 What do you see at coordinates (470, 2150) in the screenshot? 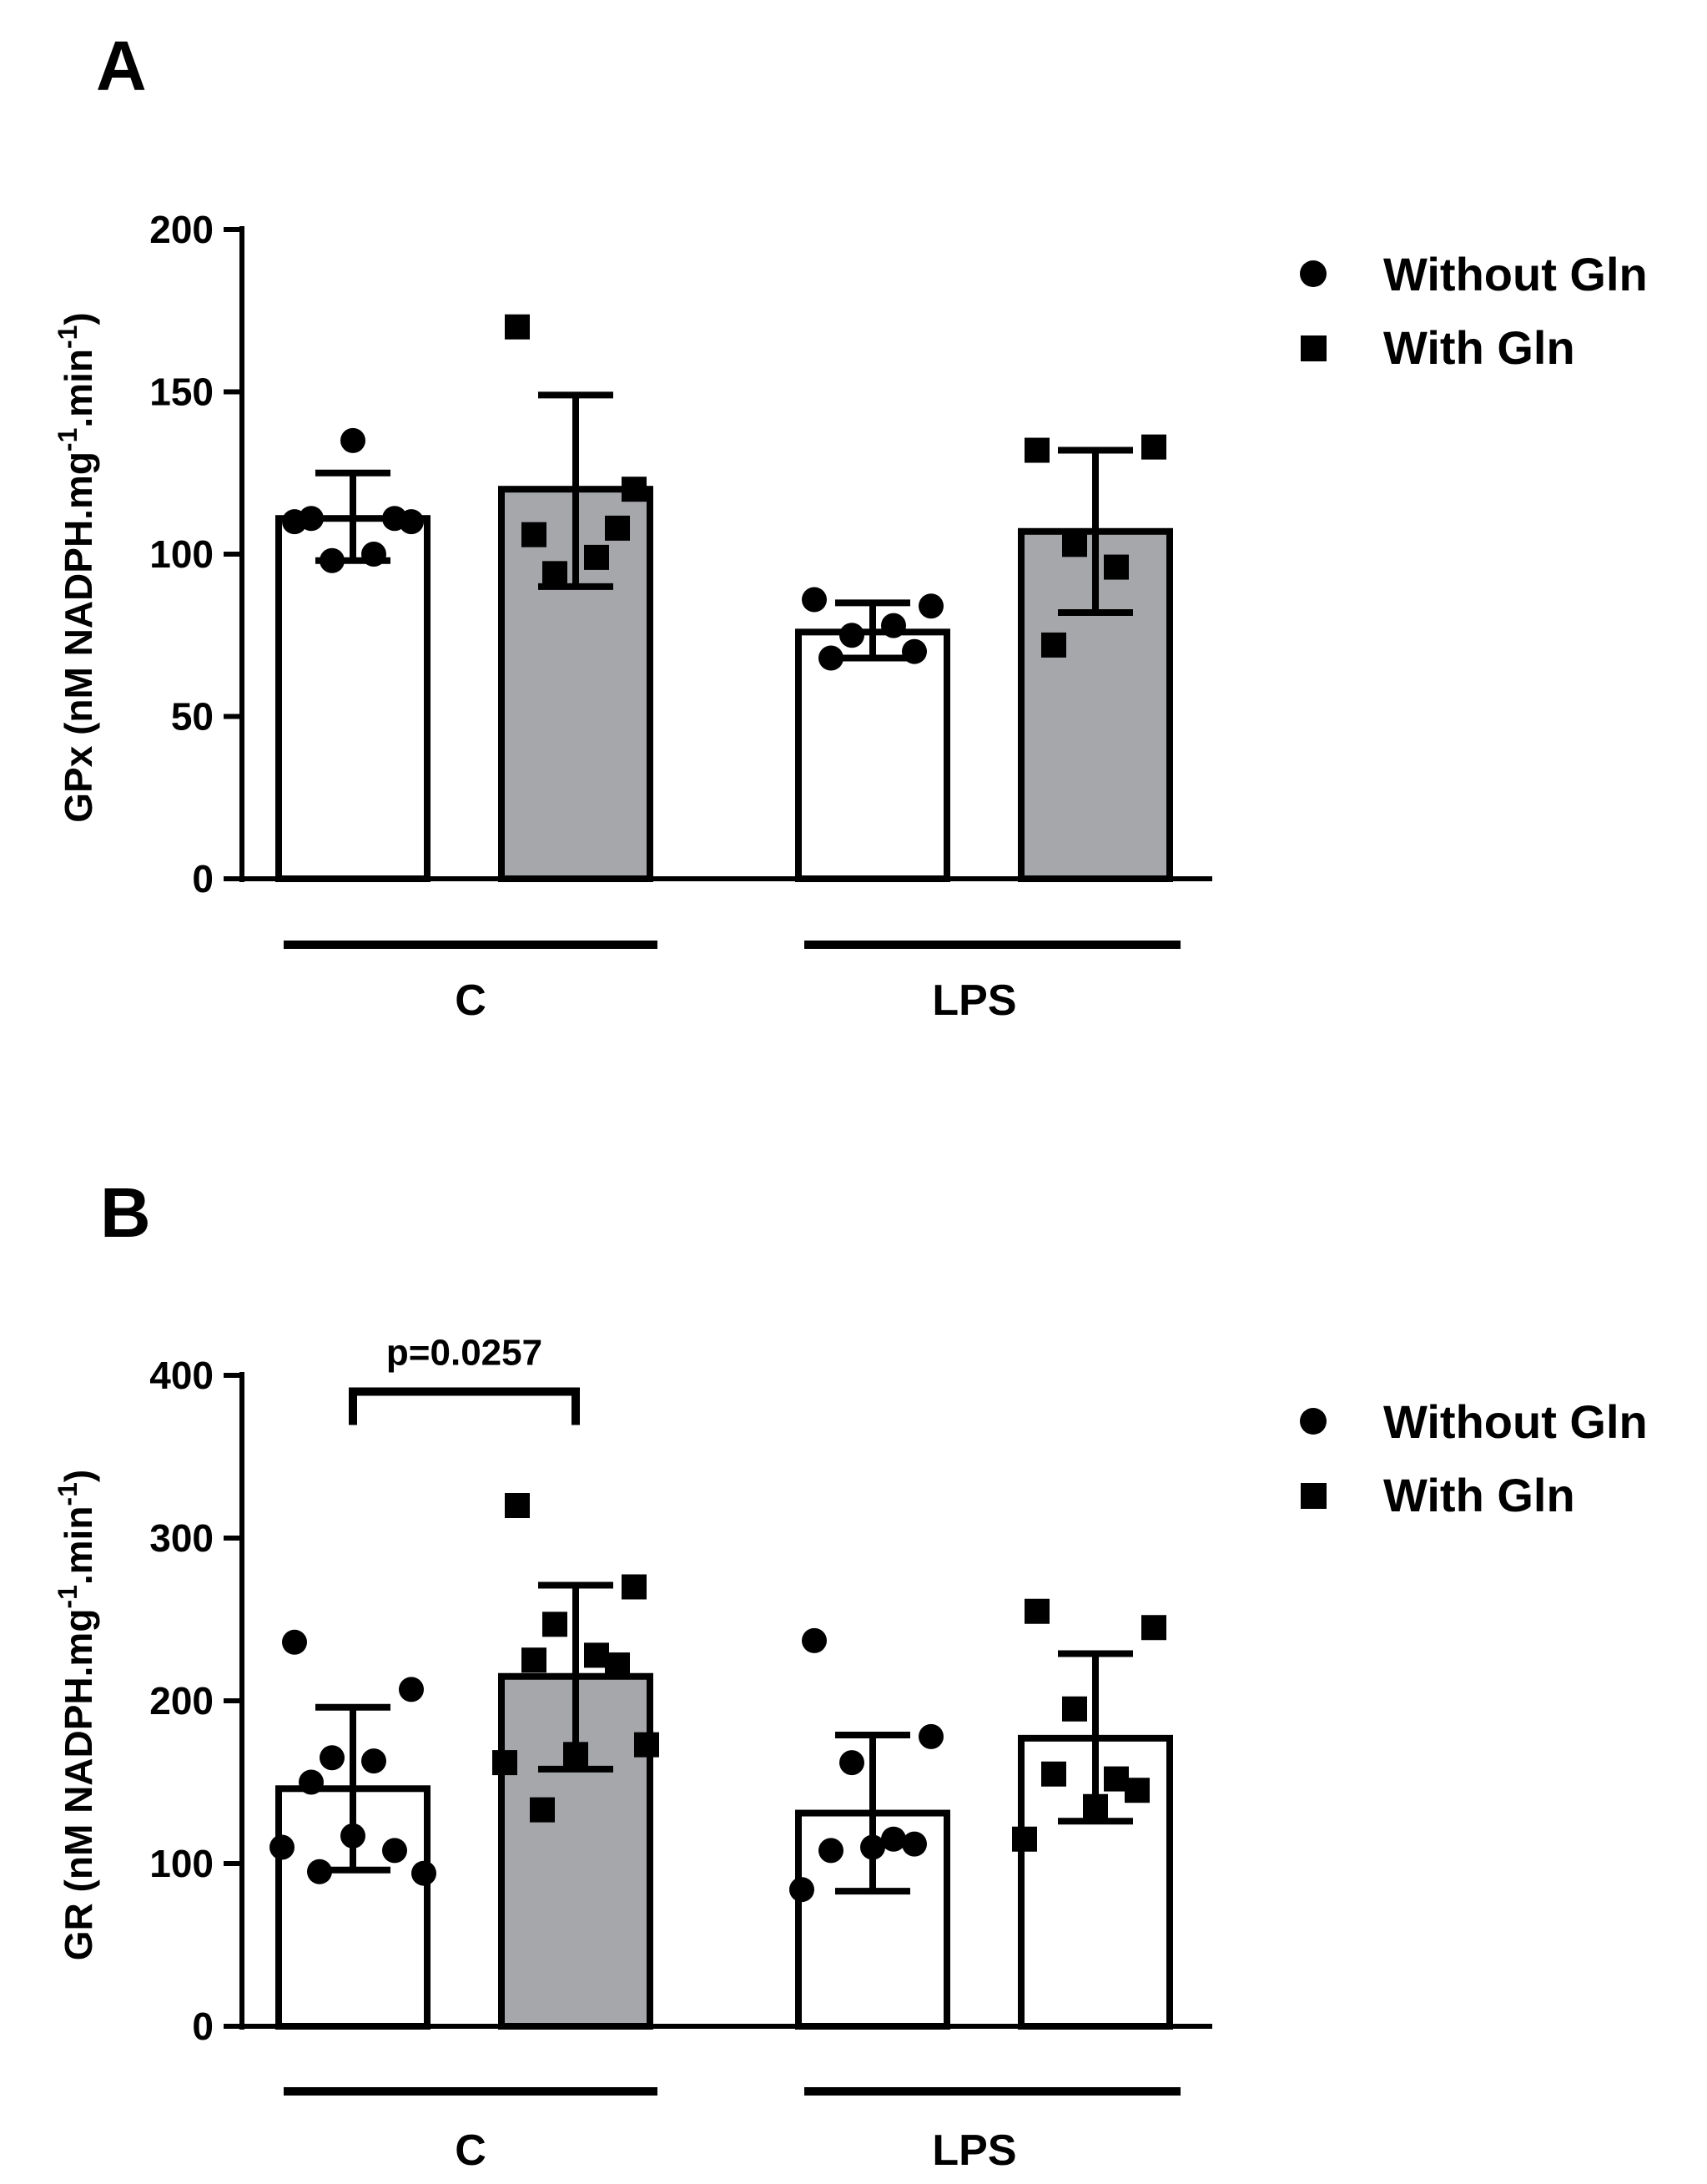
I see `panel-b-group-label-c: C` at bounding box center [470, 2150].